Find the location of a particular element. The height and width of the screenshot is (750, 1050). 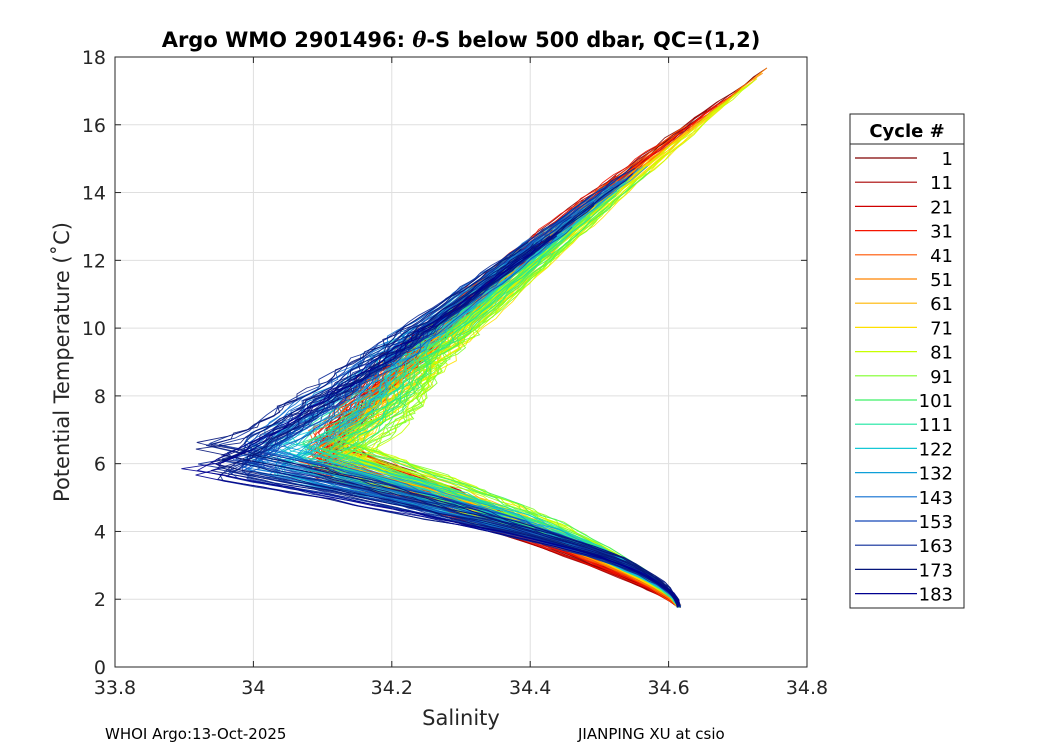

legend-label: 11 is located at coordinates (941, 183).